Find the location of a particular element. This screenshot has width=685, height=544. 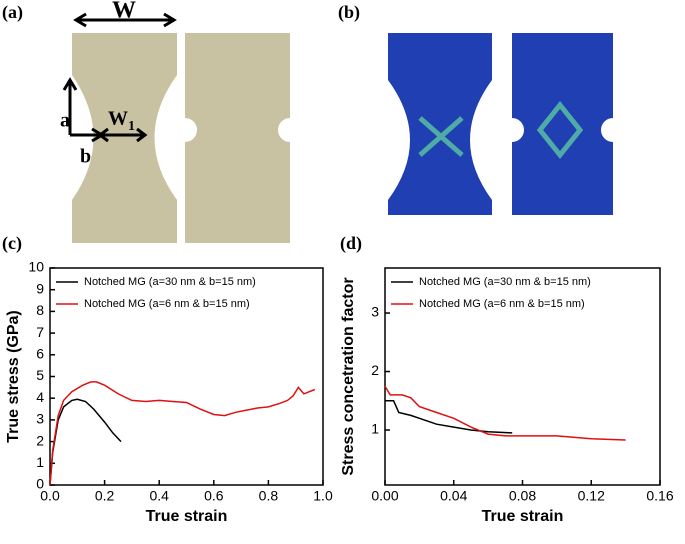

dimension-label: b is located at coordinates (85, 157).